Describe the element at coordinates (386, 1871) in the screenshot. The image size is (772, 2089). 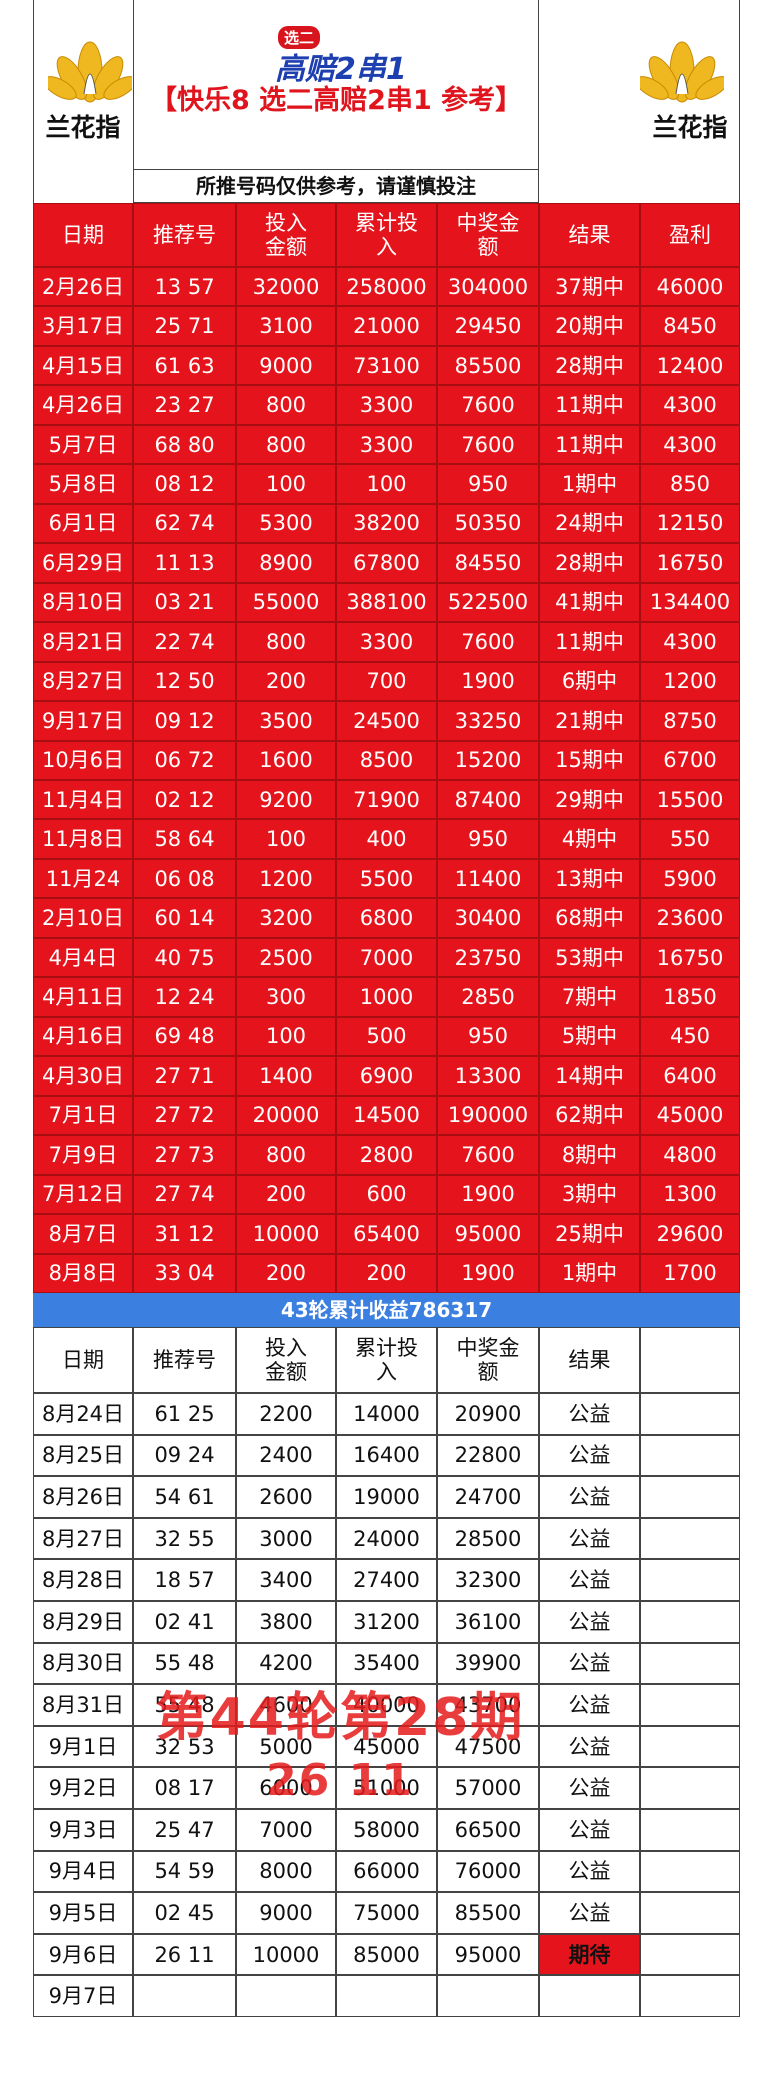
I see `table-cell: 66000` at that location.